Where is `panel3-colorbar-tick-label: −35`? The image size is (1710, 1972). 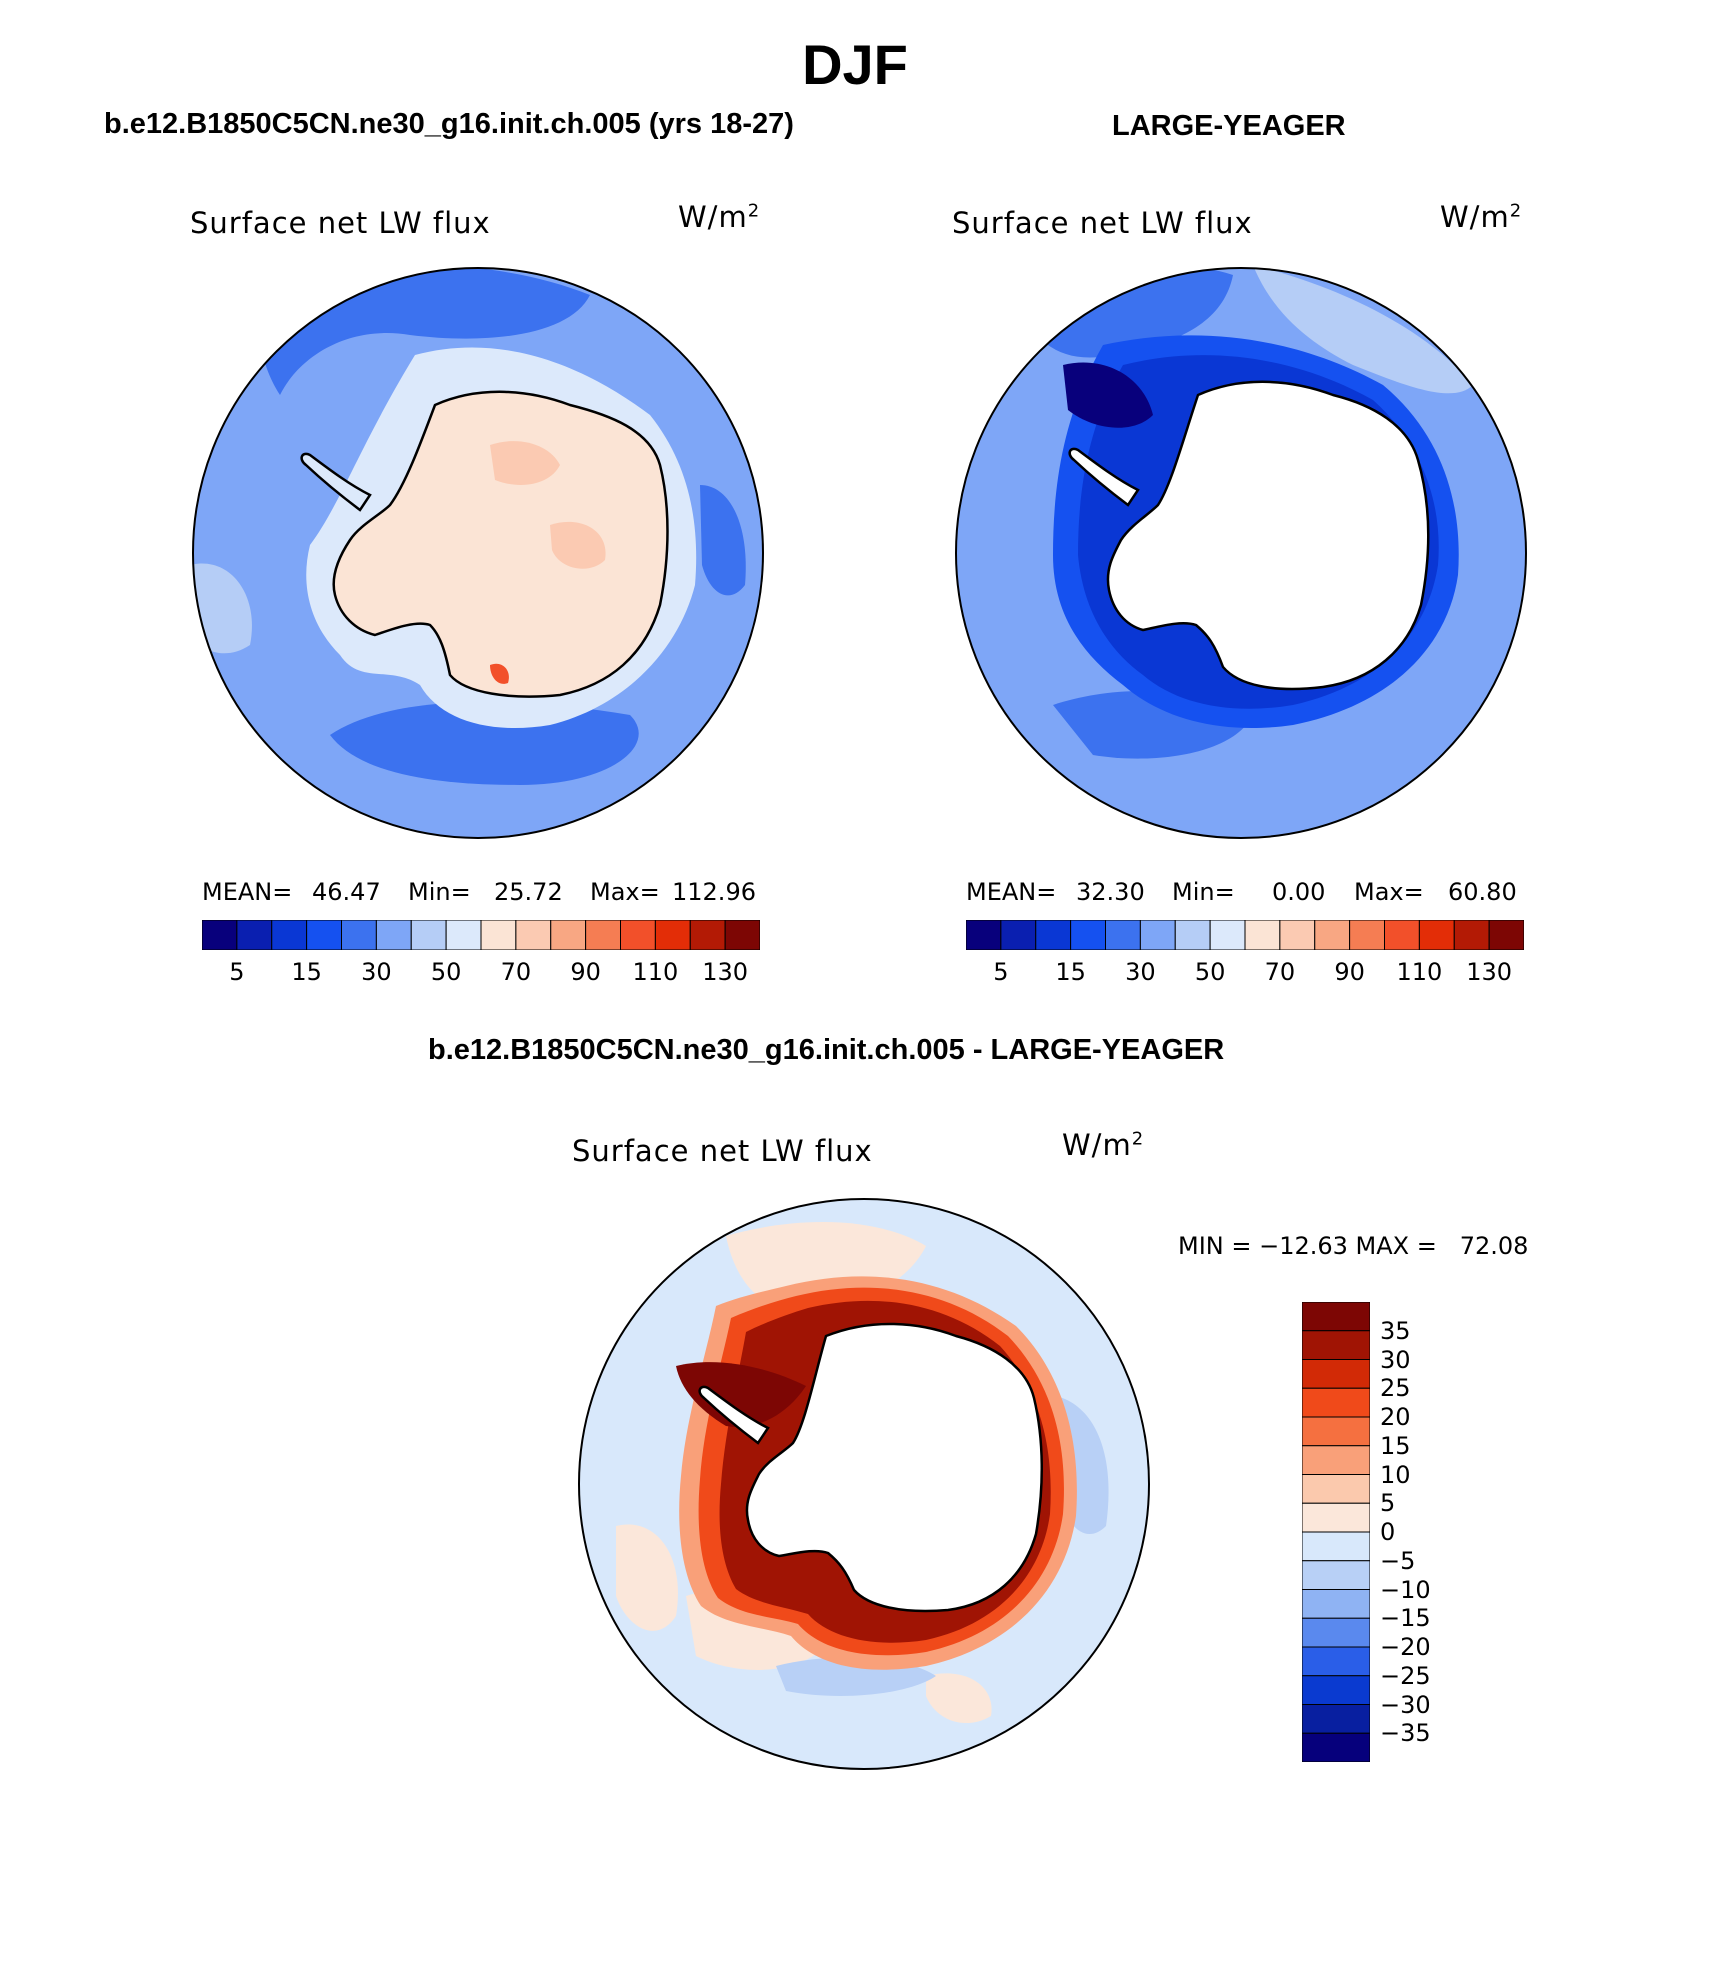
panel3-colorbar-tick-label: −35 is located at coordinates (1405, 1733).